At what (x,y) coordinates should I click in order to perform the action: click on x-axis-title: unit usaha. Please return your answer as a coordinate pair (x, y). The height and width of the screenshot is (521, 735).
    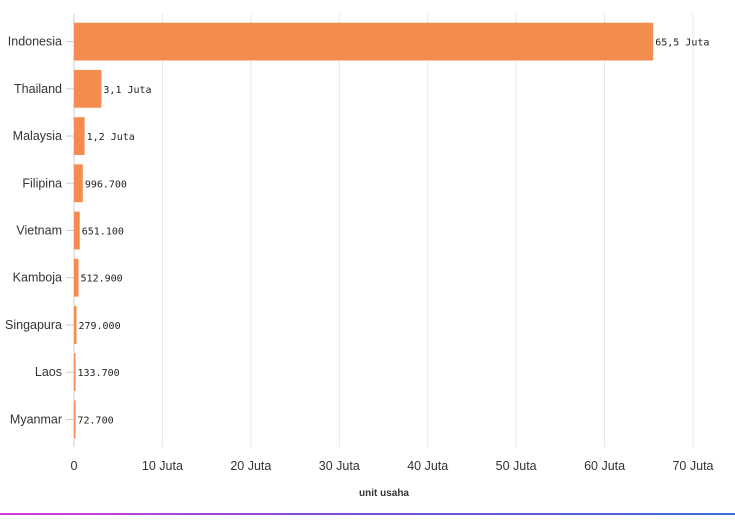
    Looking at the image, I should click on (384, 493).